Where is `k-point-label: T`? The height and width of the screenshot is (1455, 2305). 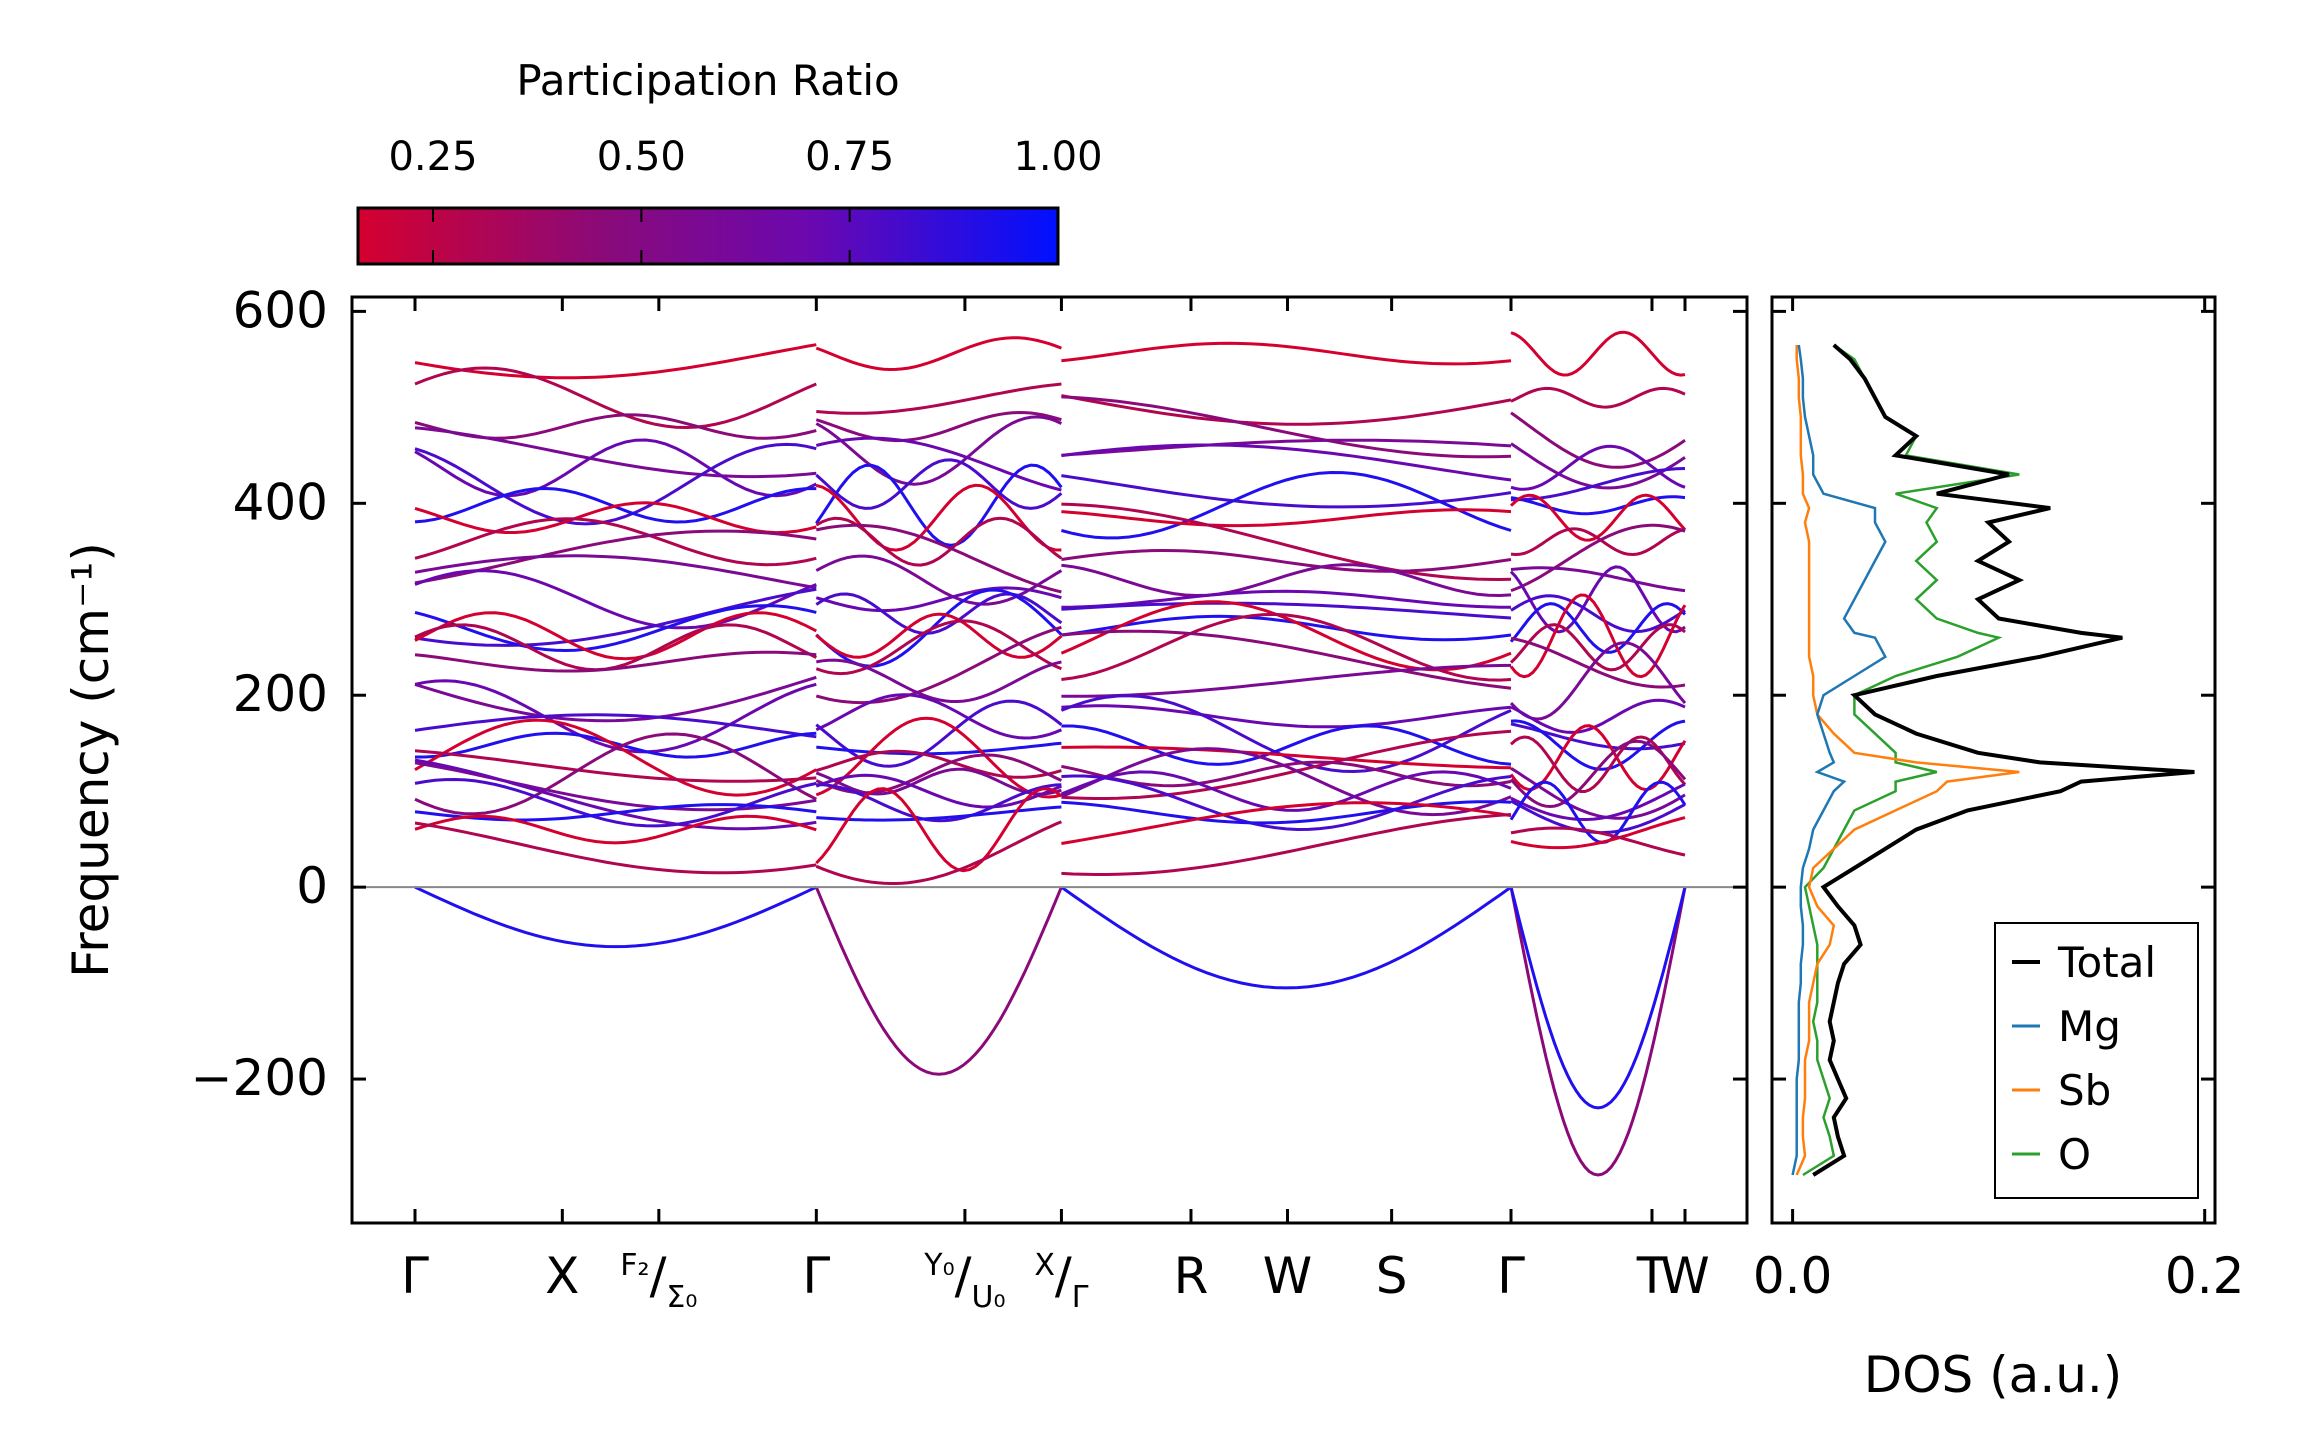 k-point-label: T is located at coordinates (1652, 1276).